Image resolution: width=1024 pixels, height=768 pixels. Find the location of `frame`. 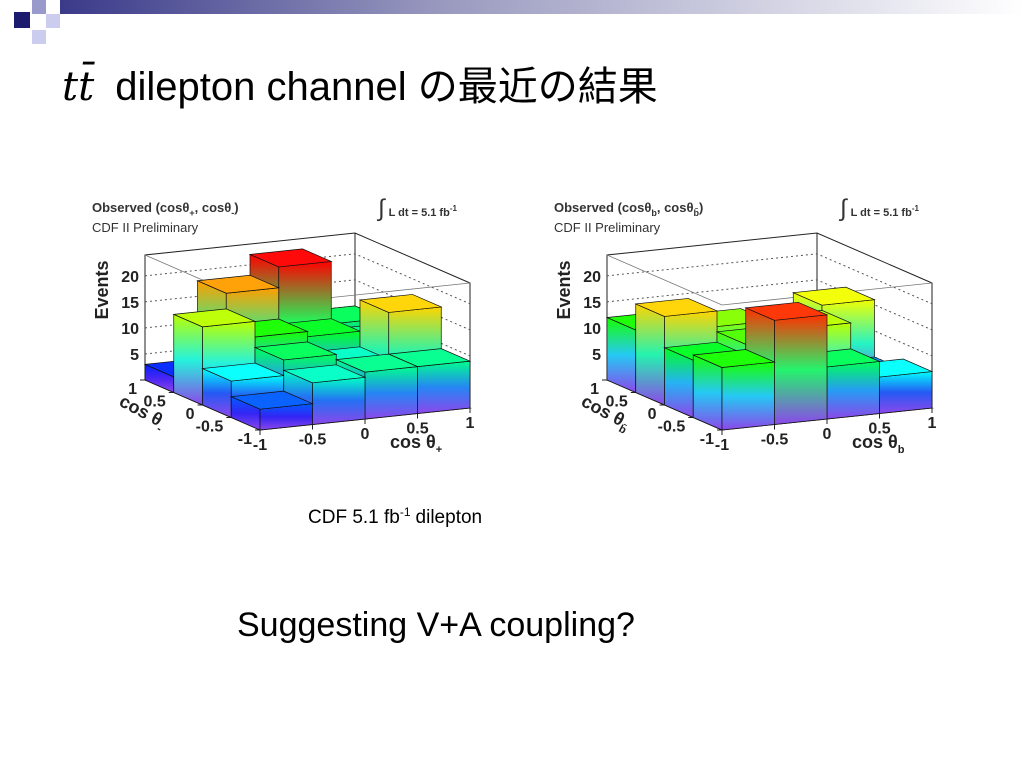

frame is located at coordinates (769, 280).